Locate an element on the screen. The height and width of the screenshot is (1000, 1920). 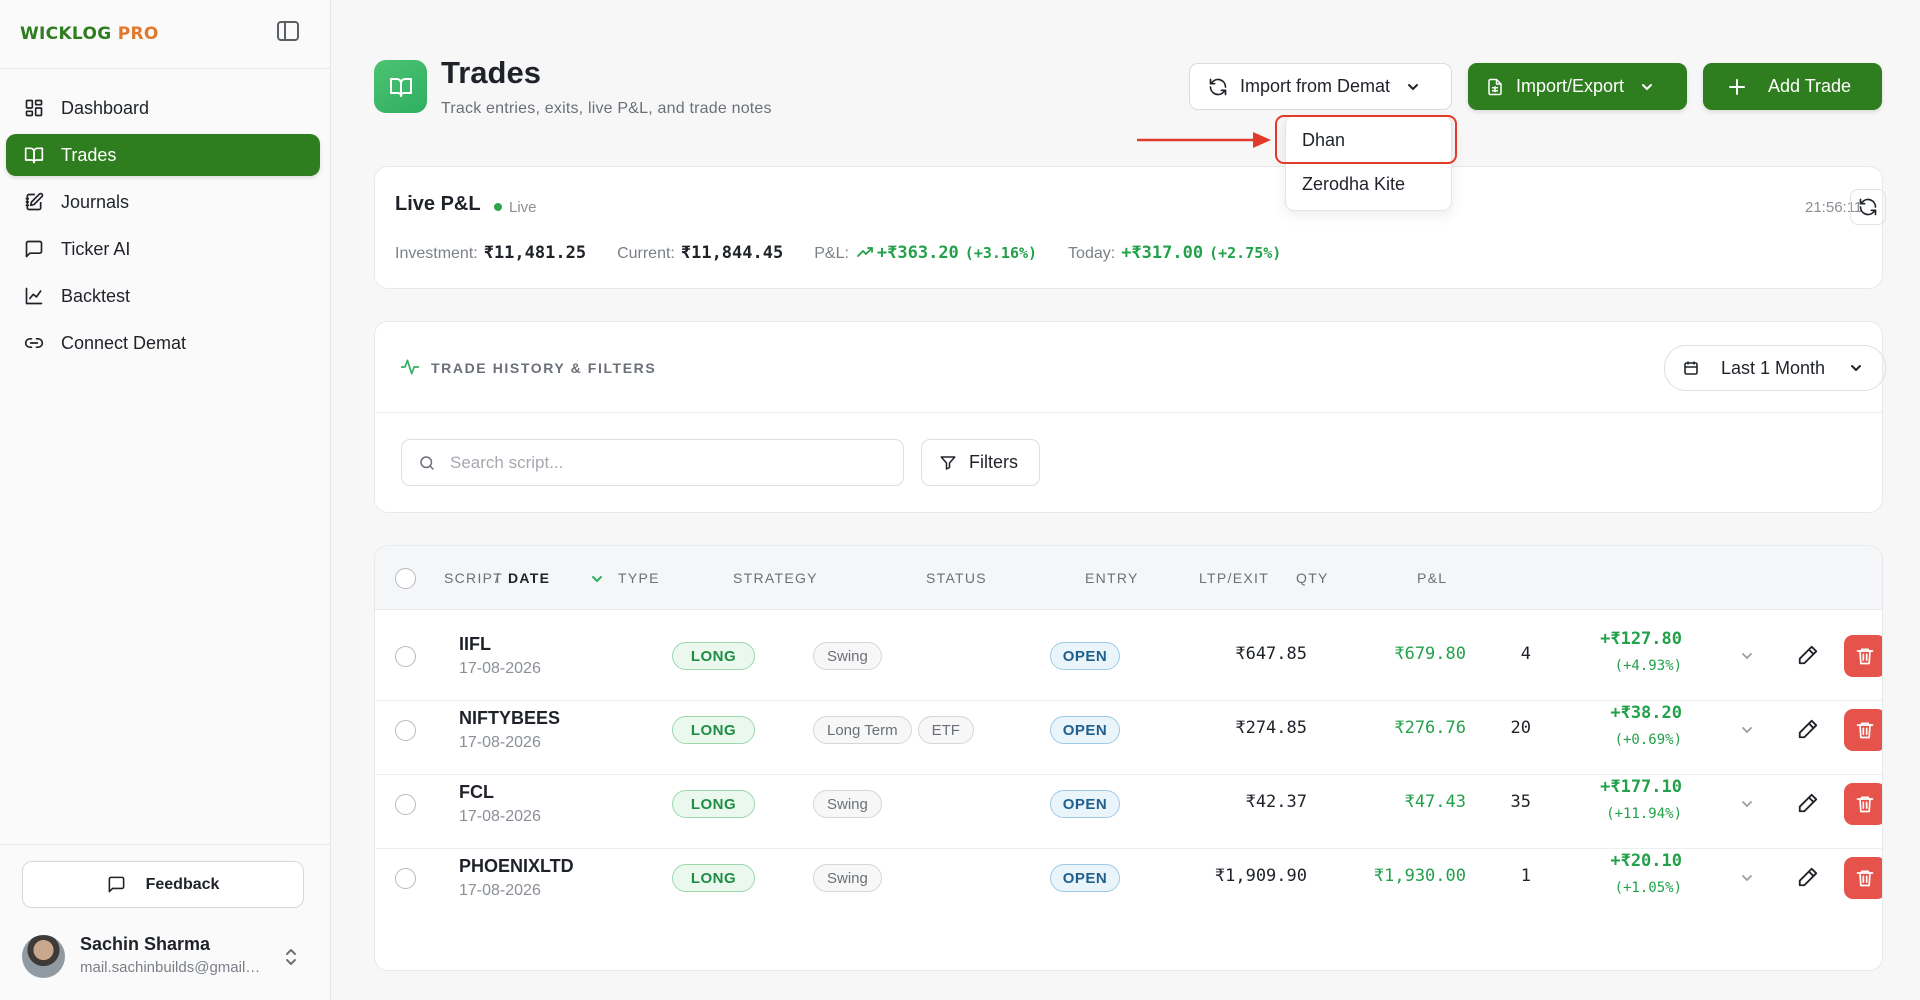
divider is located at coordinates (165, 68).